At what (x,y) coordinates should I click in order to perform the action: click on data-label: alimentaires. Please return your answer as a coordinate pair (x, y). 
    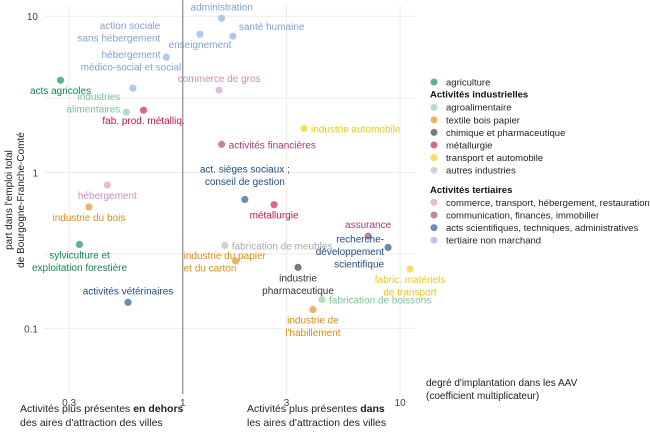
    Looking at the image, I should click on (93, 110).